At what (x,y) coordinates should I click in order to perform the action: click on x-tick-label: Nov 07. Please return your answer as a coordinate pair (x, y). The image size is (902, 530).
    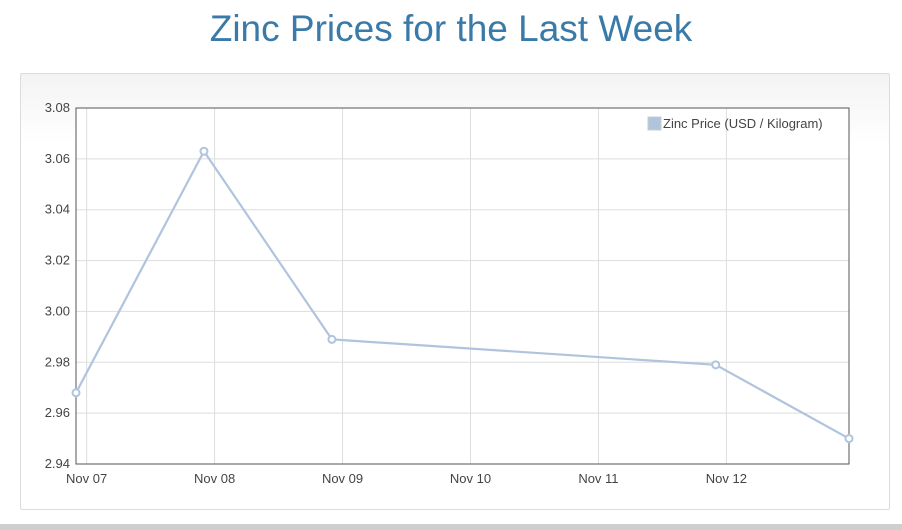
    Looking at the image, I should click on (86, 478).